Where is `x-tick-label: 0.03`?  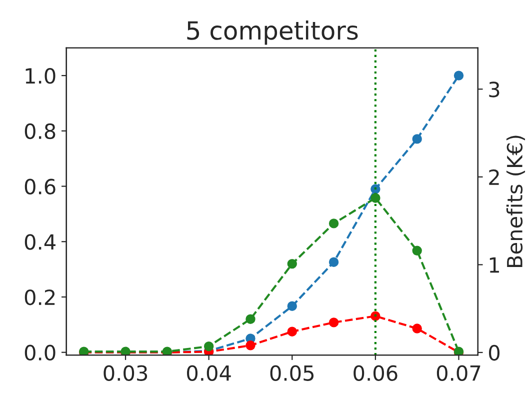 x-tick-label: 0.03 is located at coordinates (126, 373).